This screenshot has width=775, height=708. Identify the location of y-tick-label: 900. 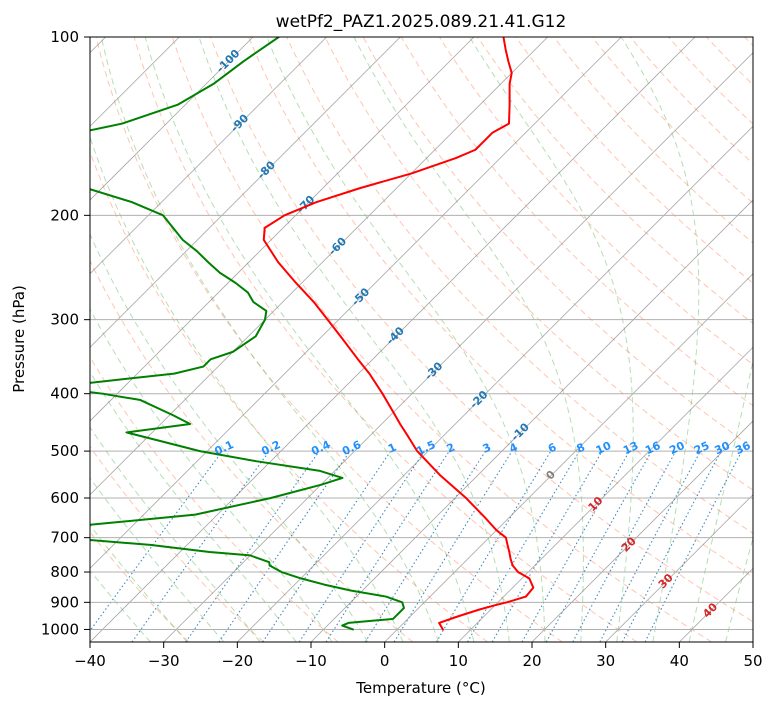
(64, 602).